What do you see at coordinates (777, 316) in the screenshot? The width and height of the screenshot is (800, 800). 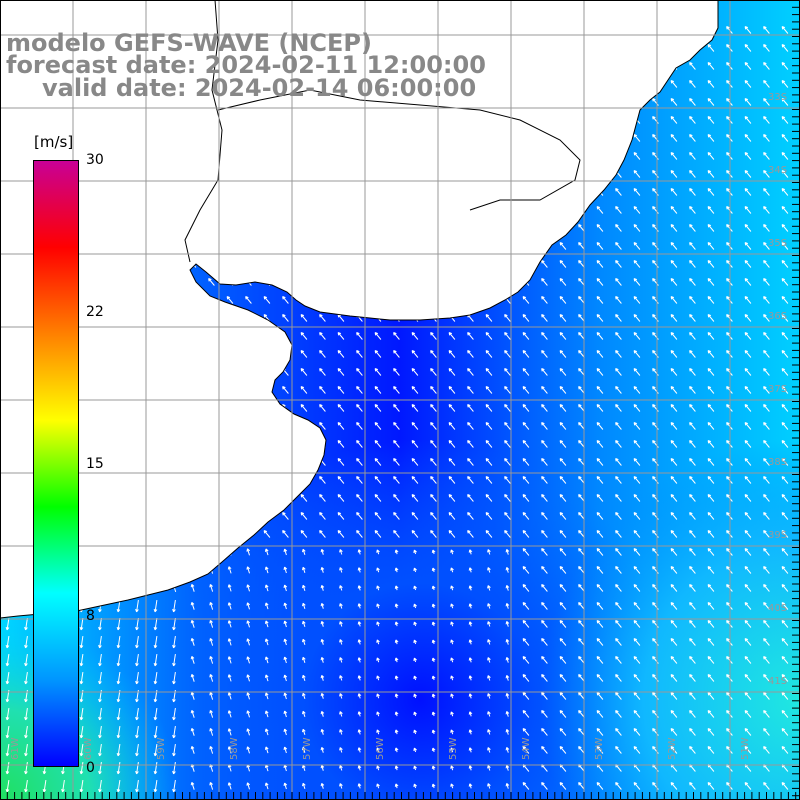 I see `lat-label: 36S` at bounding box center [777, 316].